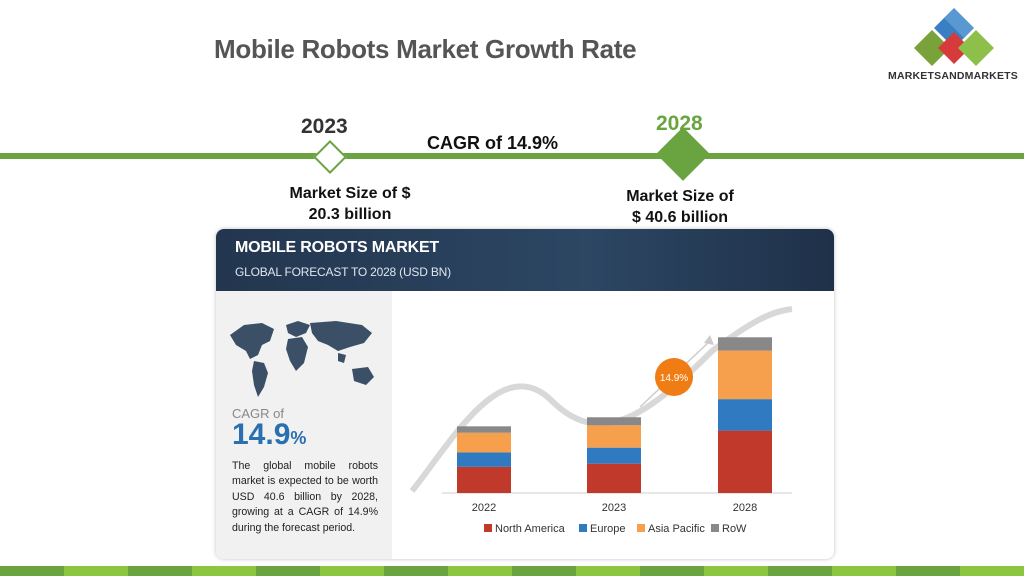  What do you see at coordinates (484, 508) in the screenshot?
I see `x-tick-label-2022: 2022` at bounding box center [484, 508].